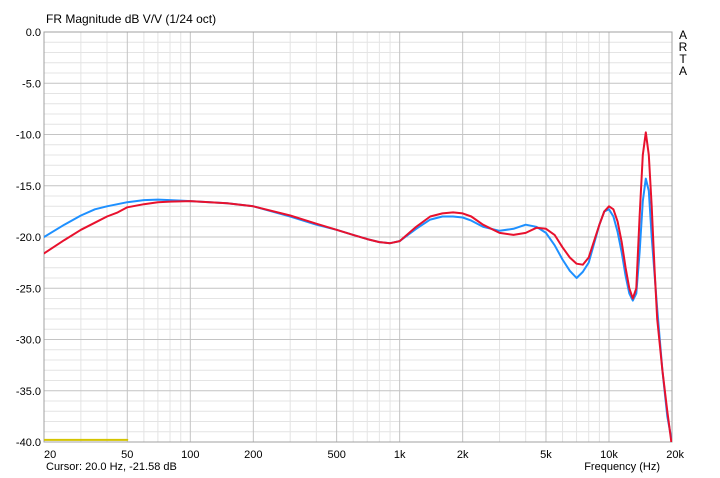 This screenshot has height=478, width=720. Describe the element at coordinates (28, 238) in the screenshot. I see `y-tick-label: -20.0` at that location.